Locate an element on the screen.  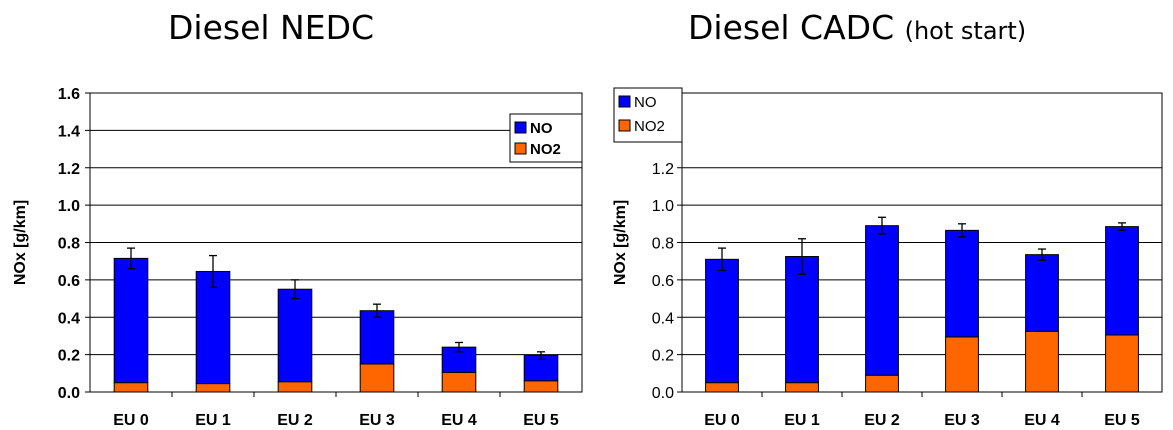
chart-1-ylabel: NOx [g/km] is located at coordinates (20, 242).